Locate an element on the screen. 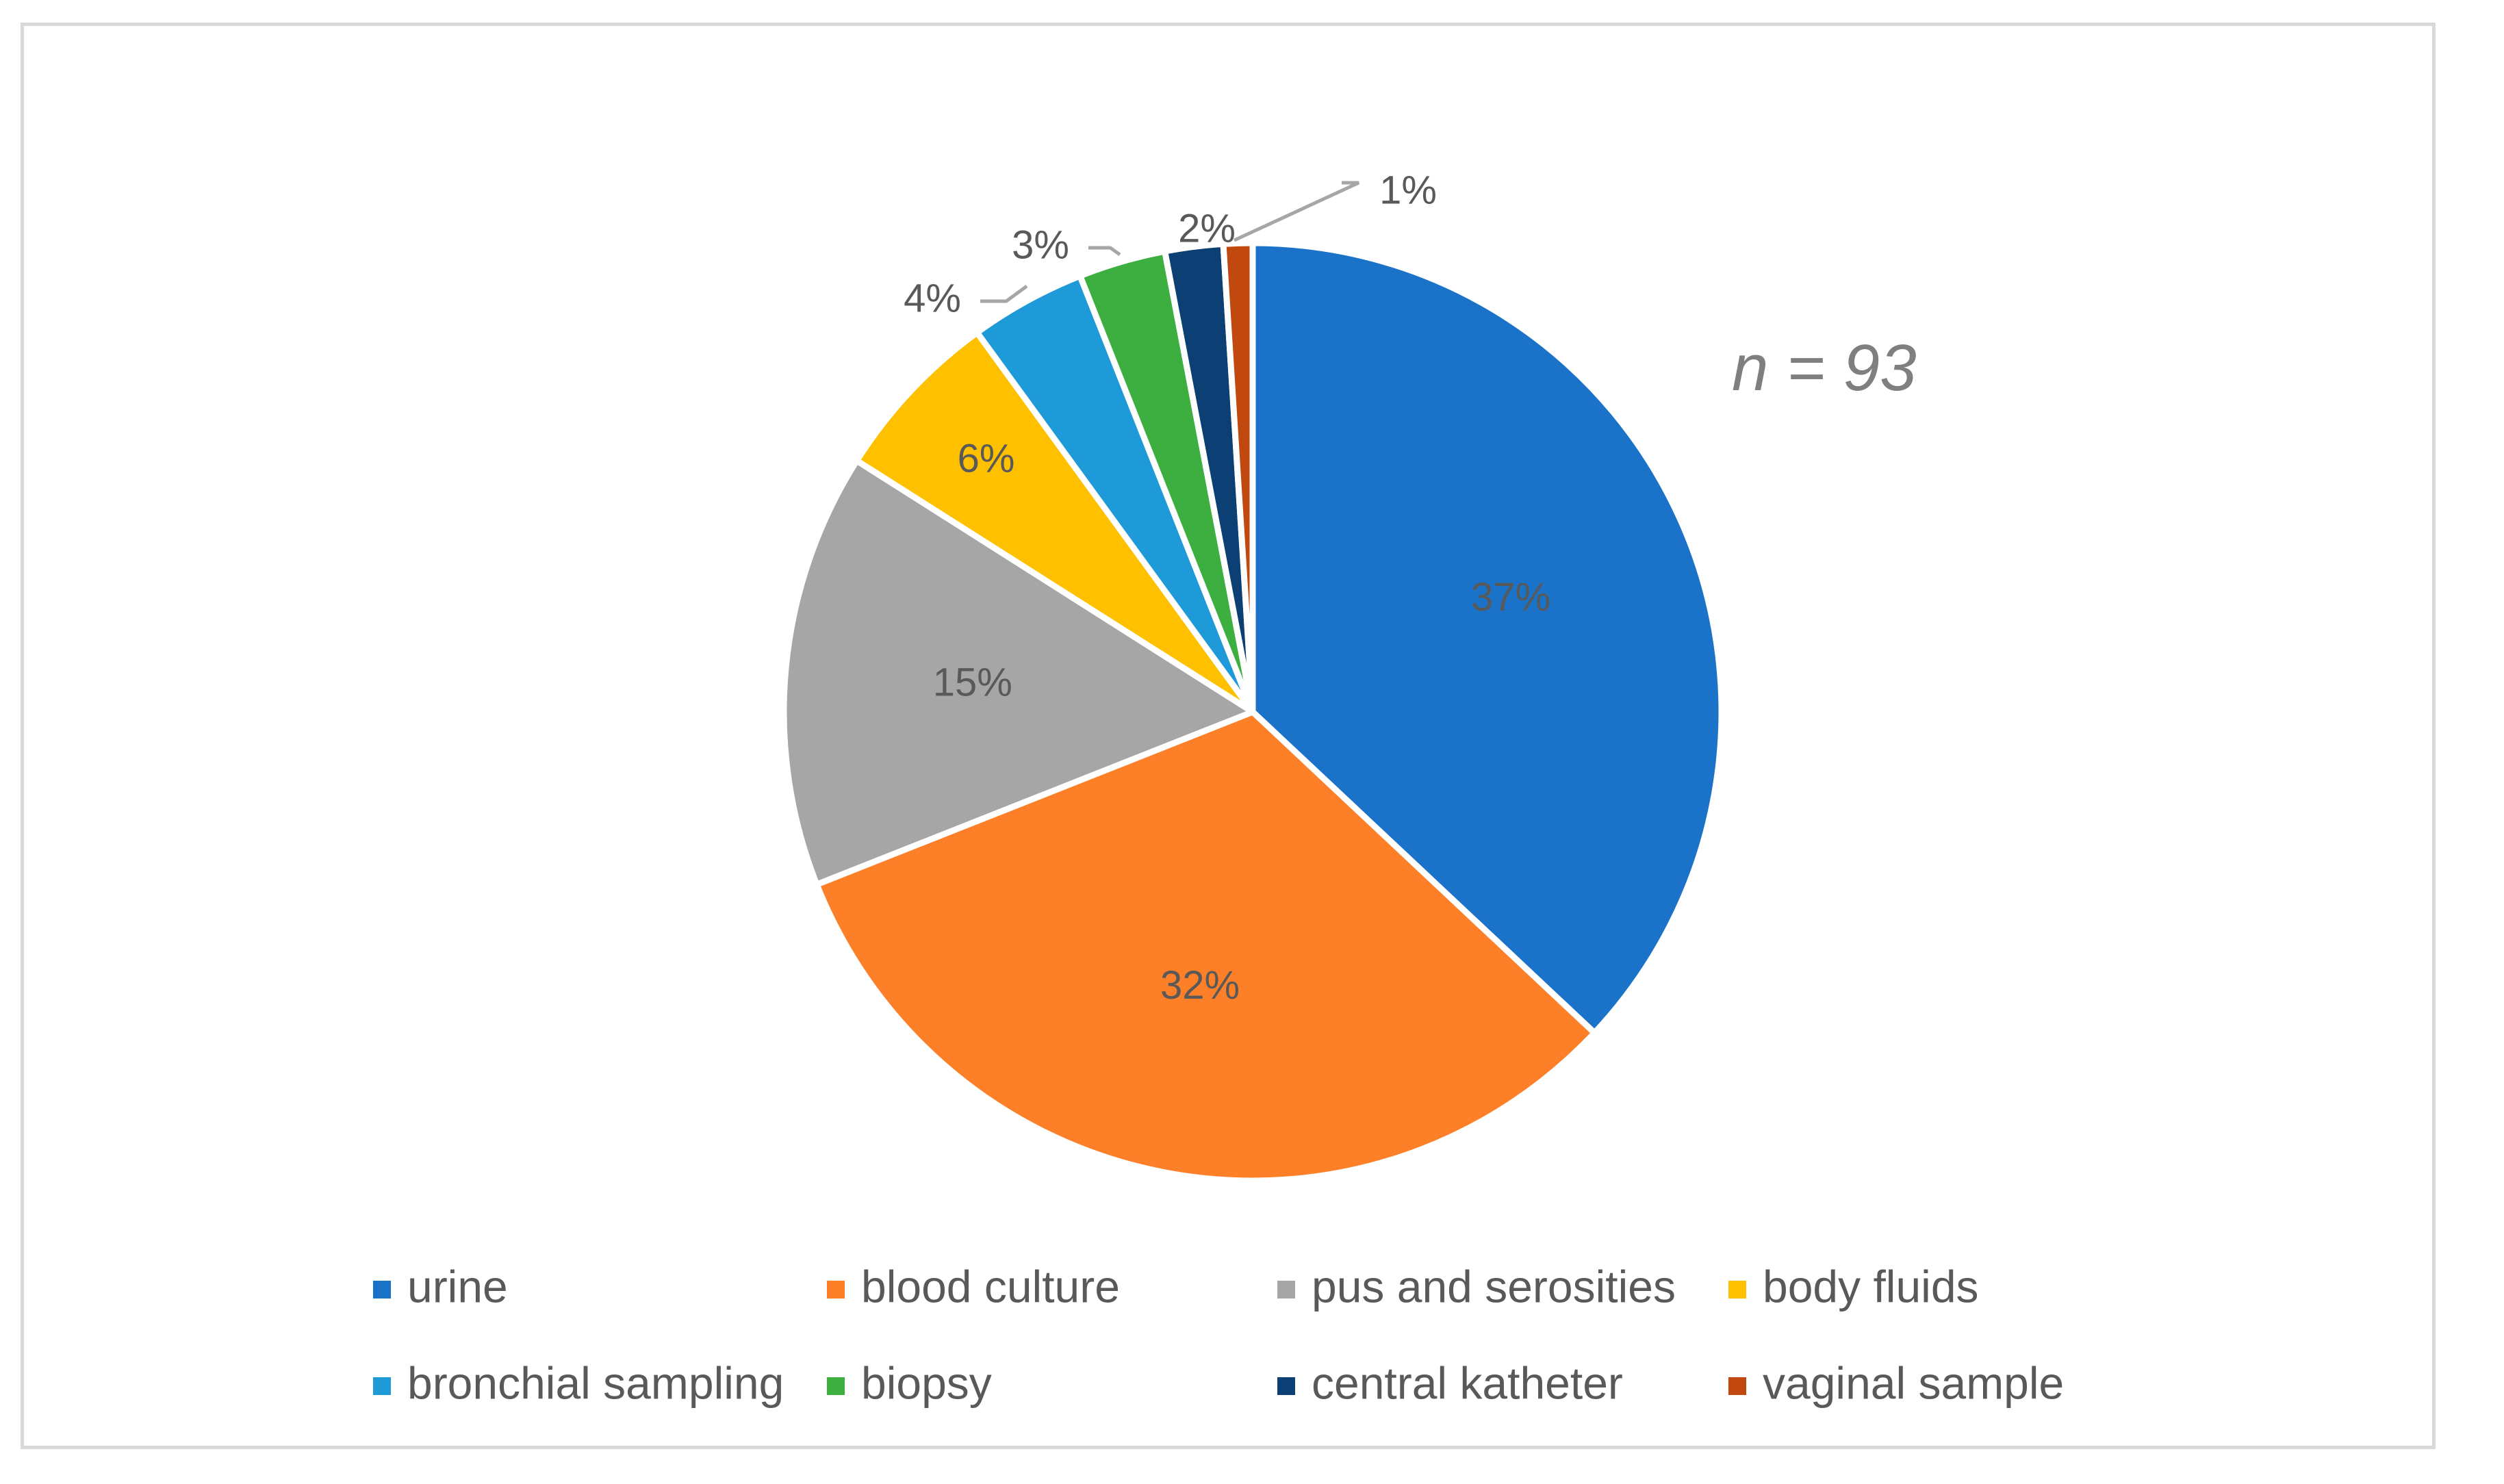 This screenshot has height=1484, width=2504. slice-label: 4% is located at coordinates (932, 298).